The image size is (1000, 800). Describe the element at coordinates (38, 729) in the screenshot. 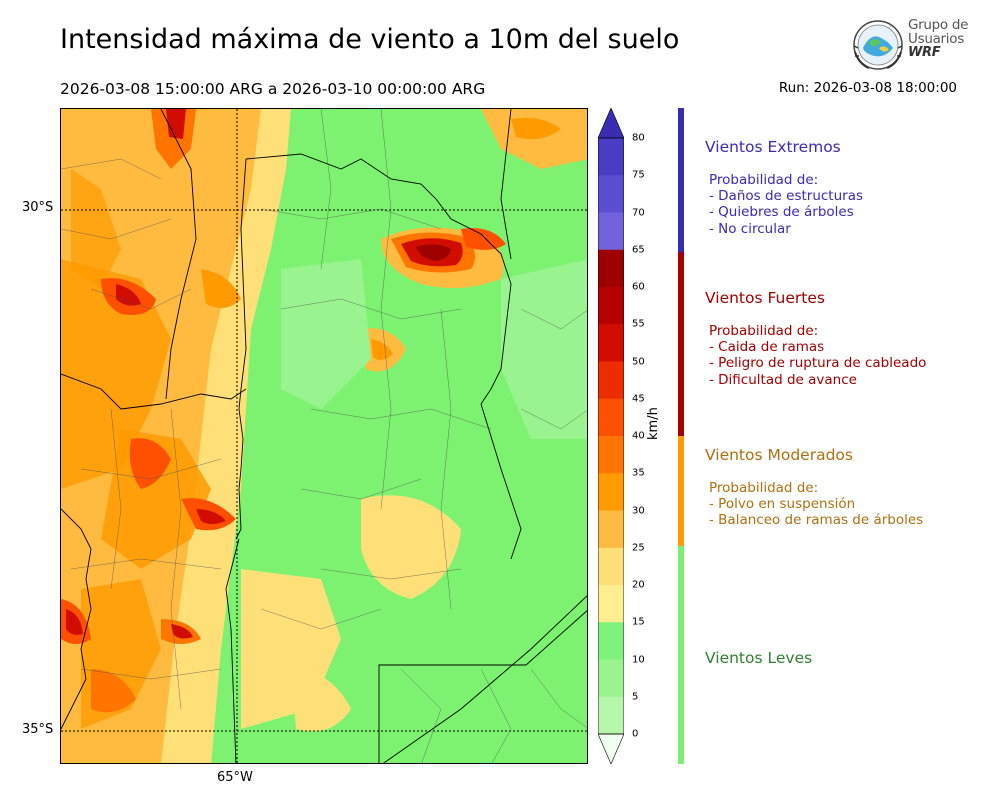

I see `lat-label-35s: 35°S` at that location.